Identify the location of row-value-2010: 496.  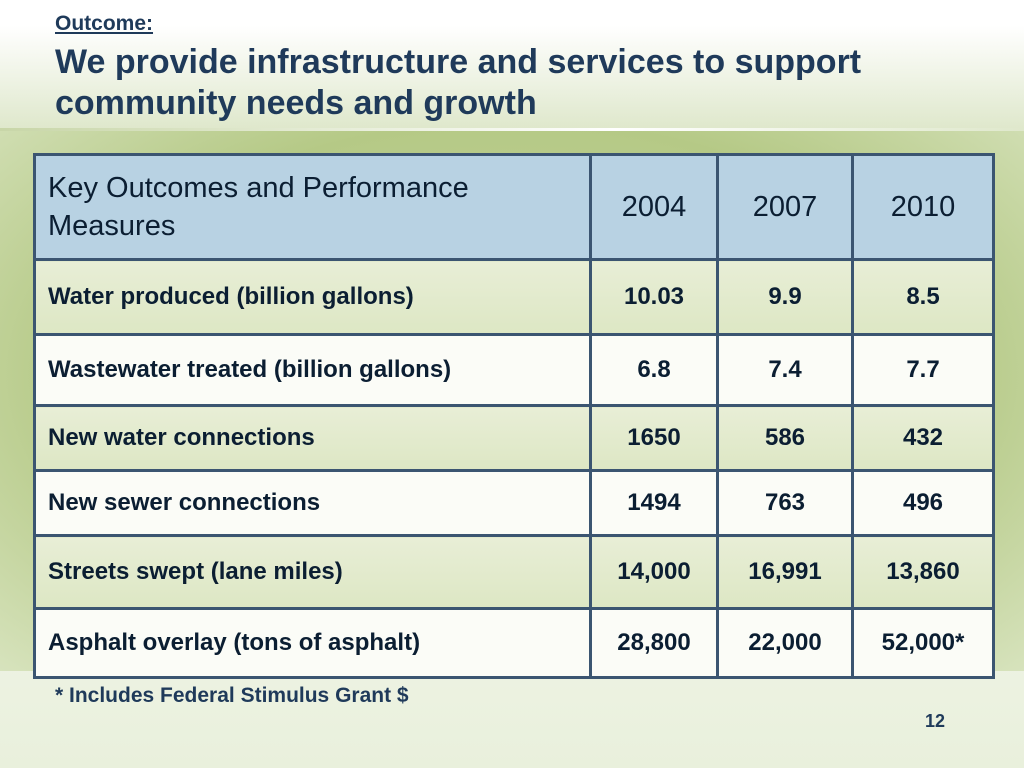
(923, 503).